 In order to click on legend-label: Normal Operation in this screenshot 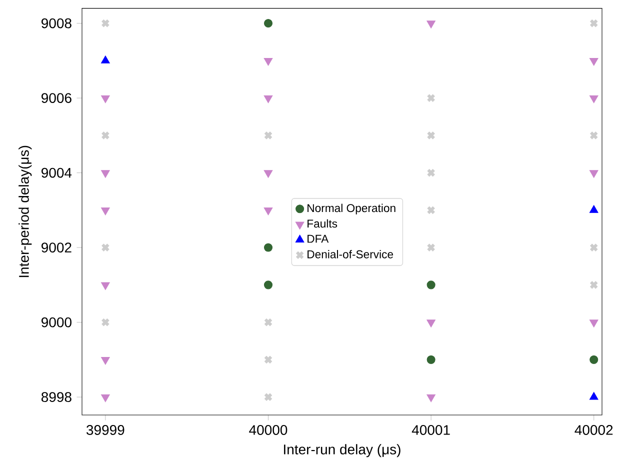, I will do `click(352, 209)`.